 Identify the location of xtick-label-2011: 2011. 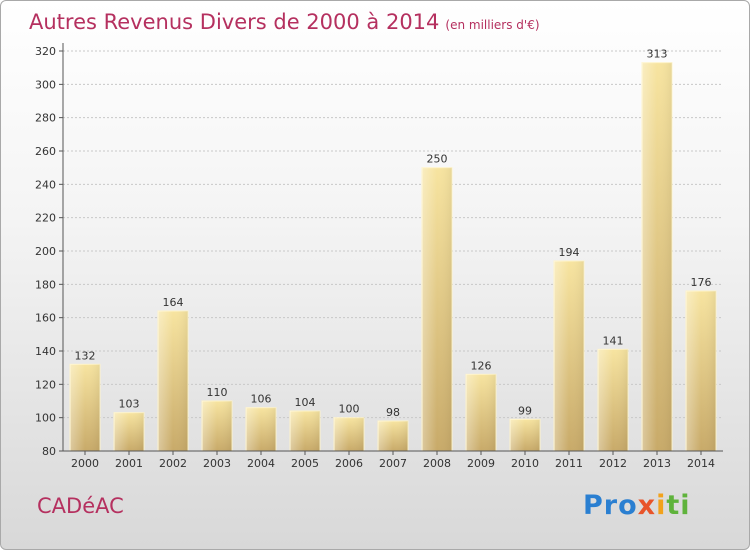
(569, 463).